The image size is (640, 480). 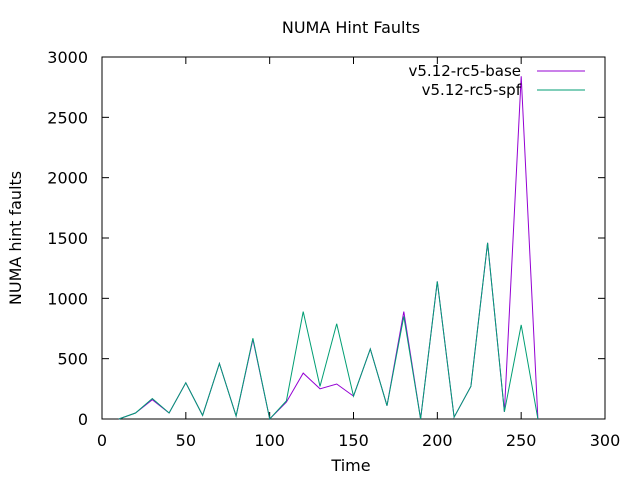 I want to click on legend-label-0: v5.12-rc5-base, so click(x=465, y=71).